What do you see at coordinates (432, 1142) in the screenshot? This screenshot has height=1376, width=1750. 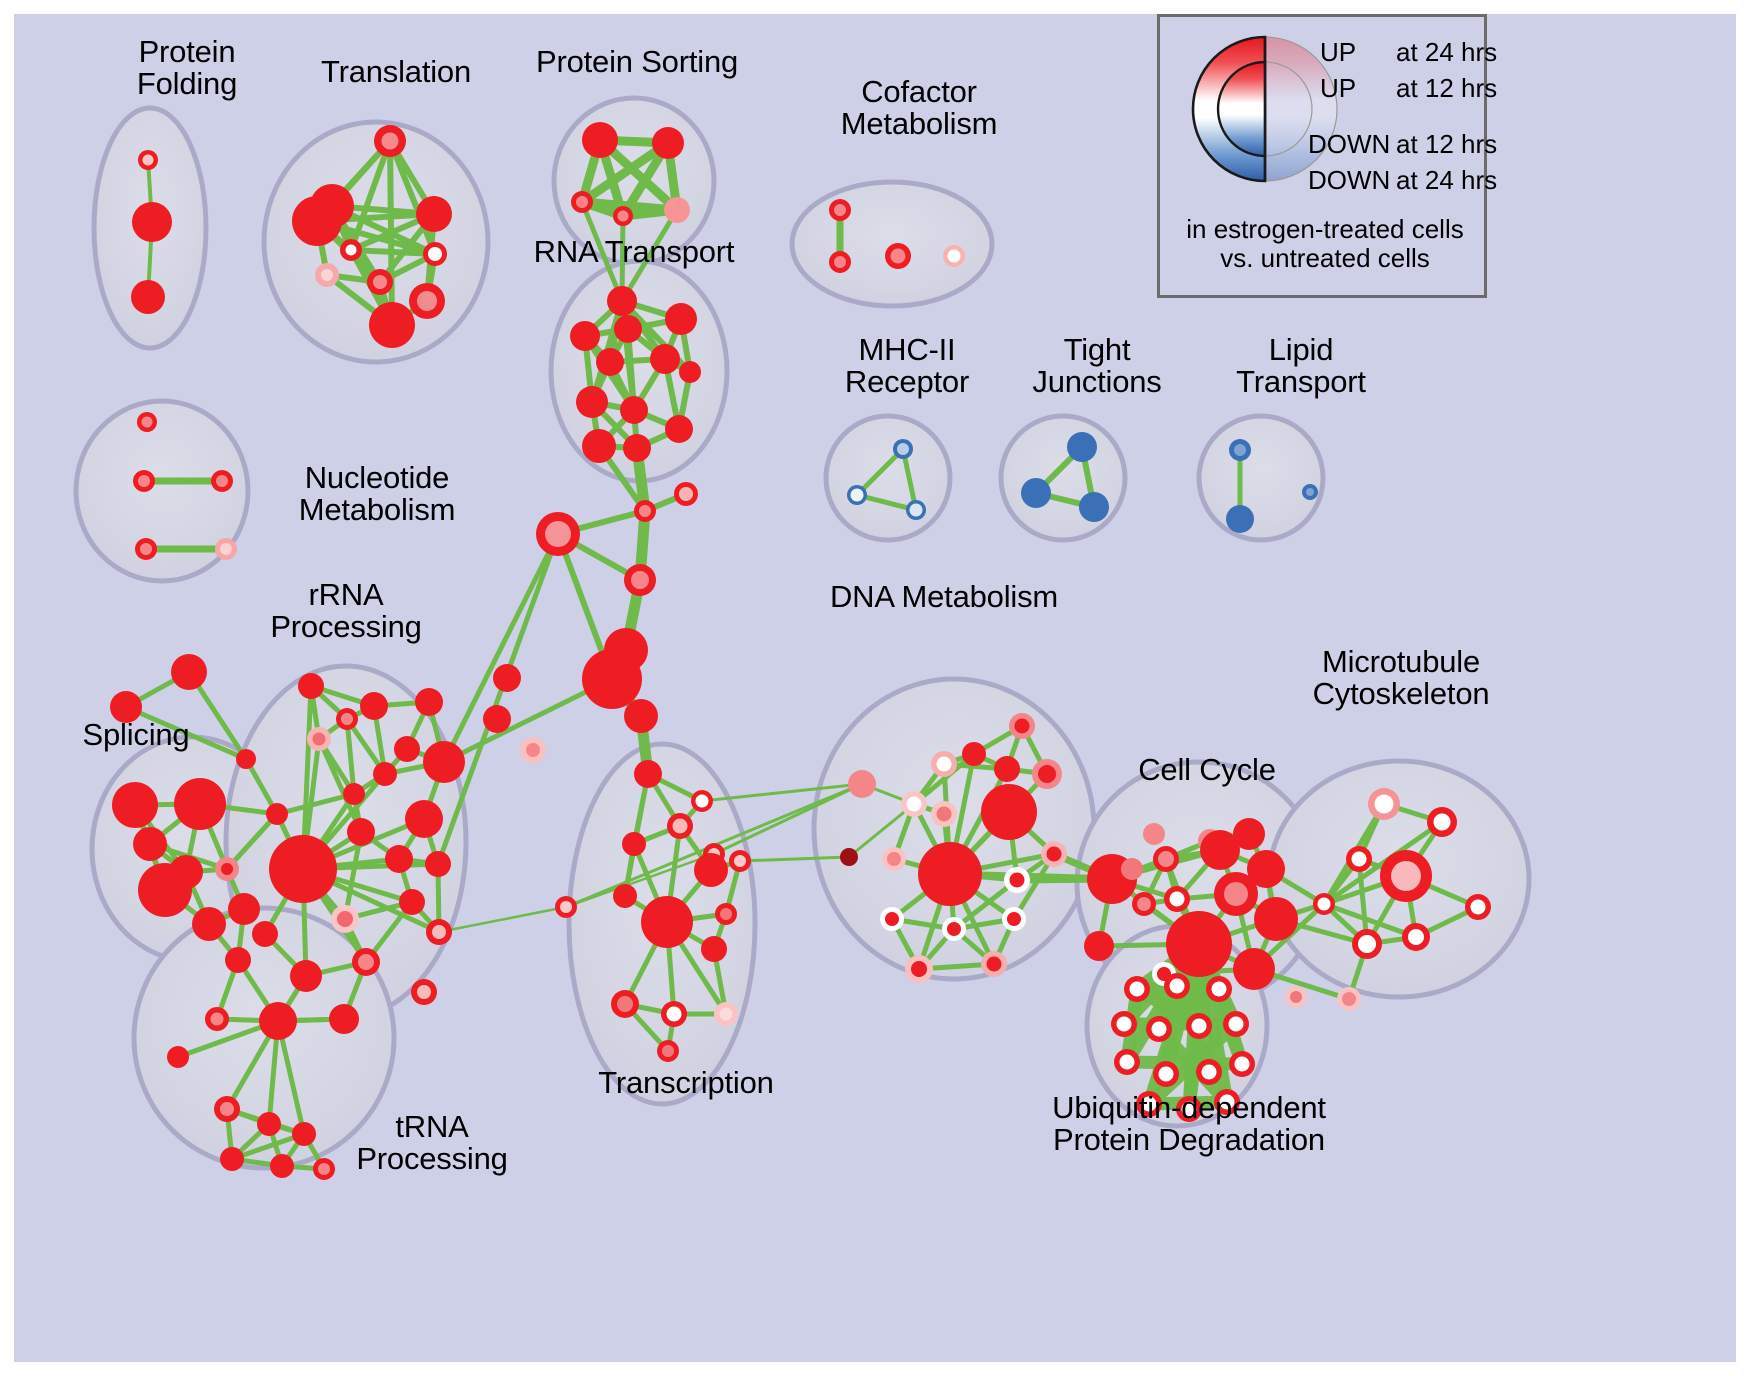 I see `cluster-label-trna-processing: tRNA Processing` at bounding box center [432, 1142].